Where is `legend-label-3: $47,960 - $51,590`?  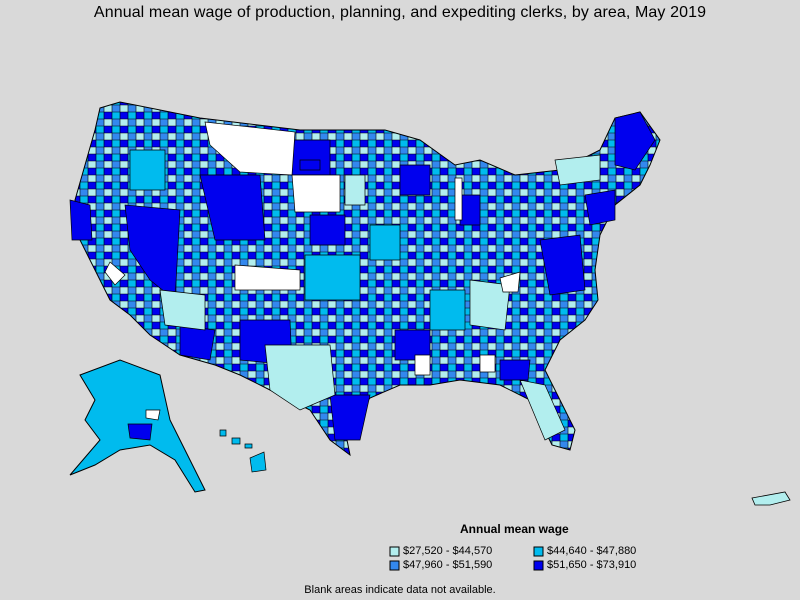
legend-label-3: $47,960 - $51,590 is located at coordinates (448, 565).